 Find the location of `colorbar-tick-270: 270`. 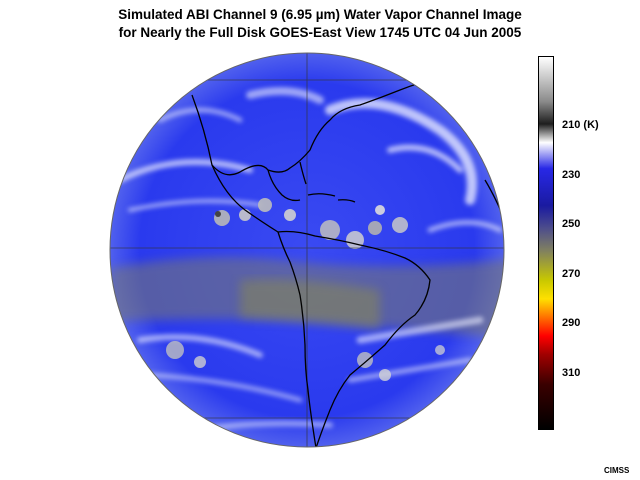

colorbar-tick-270: 270 is located at coordinates (571, 273).